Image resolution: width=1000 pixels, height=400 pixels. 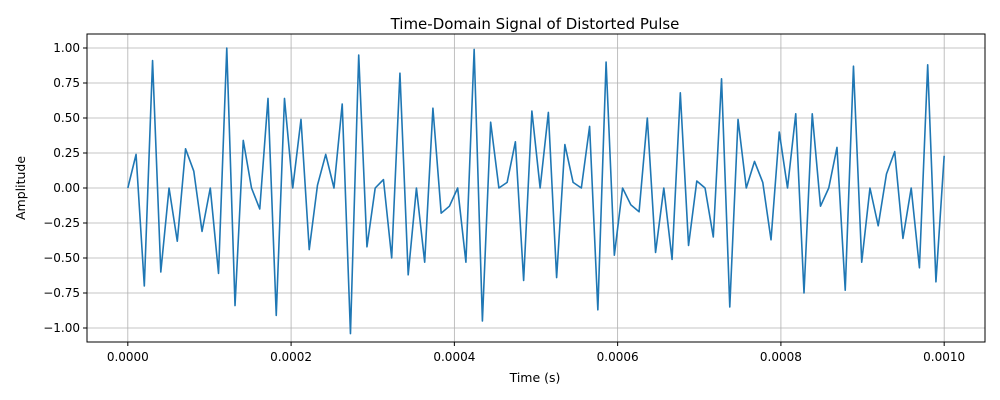 I want to click on x-axis-ticks: 0.0000 0.0002 0.0004 0.0006 0.0008 0.0010, so click(x=536, y=353).